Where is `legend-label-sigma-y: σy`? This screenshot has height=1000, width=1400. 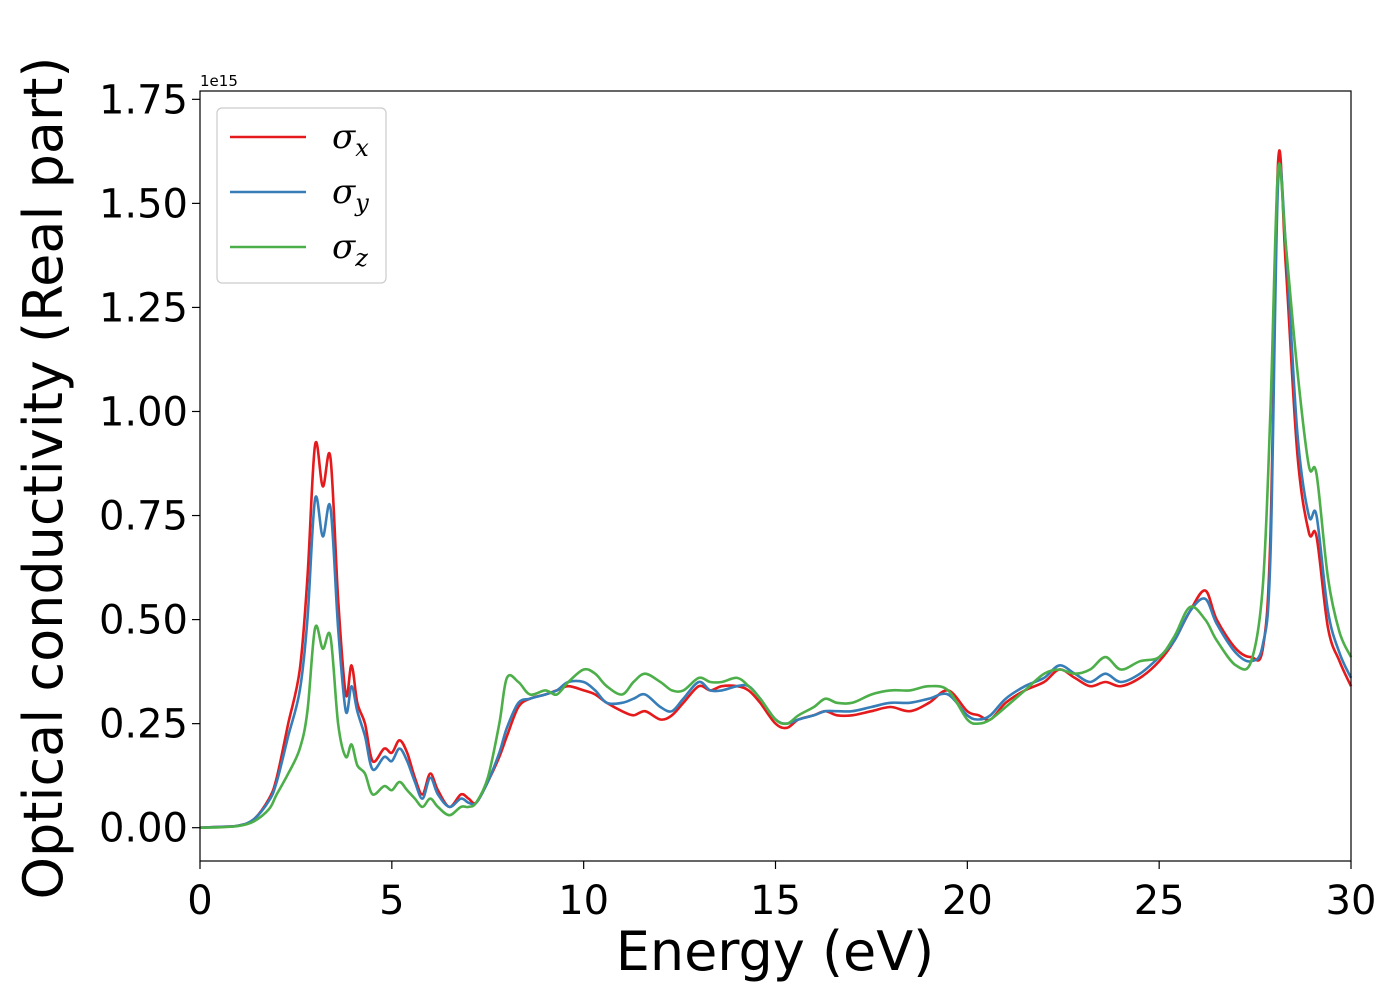
legend-label-sigma-y: σy is located at coordinates (350, 194).